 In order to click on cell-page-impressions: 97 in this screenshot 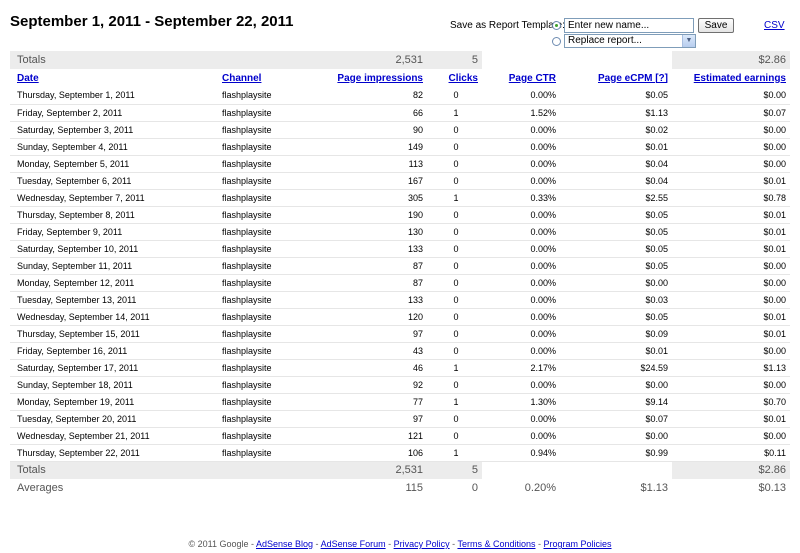, I will do `click(371, 334)`.